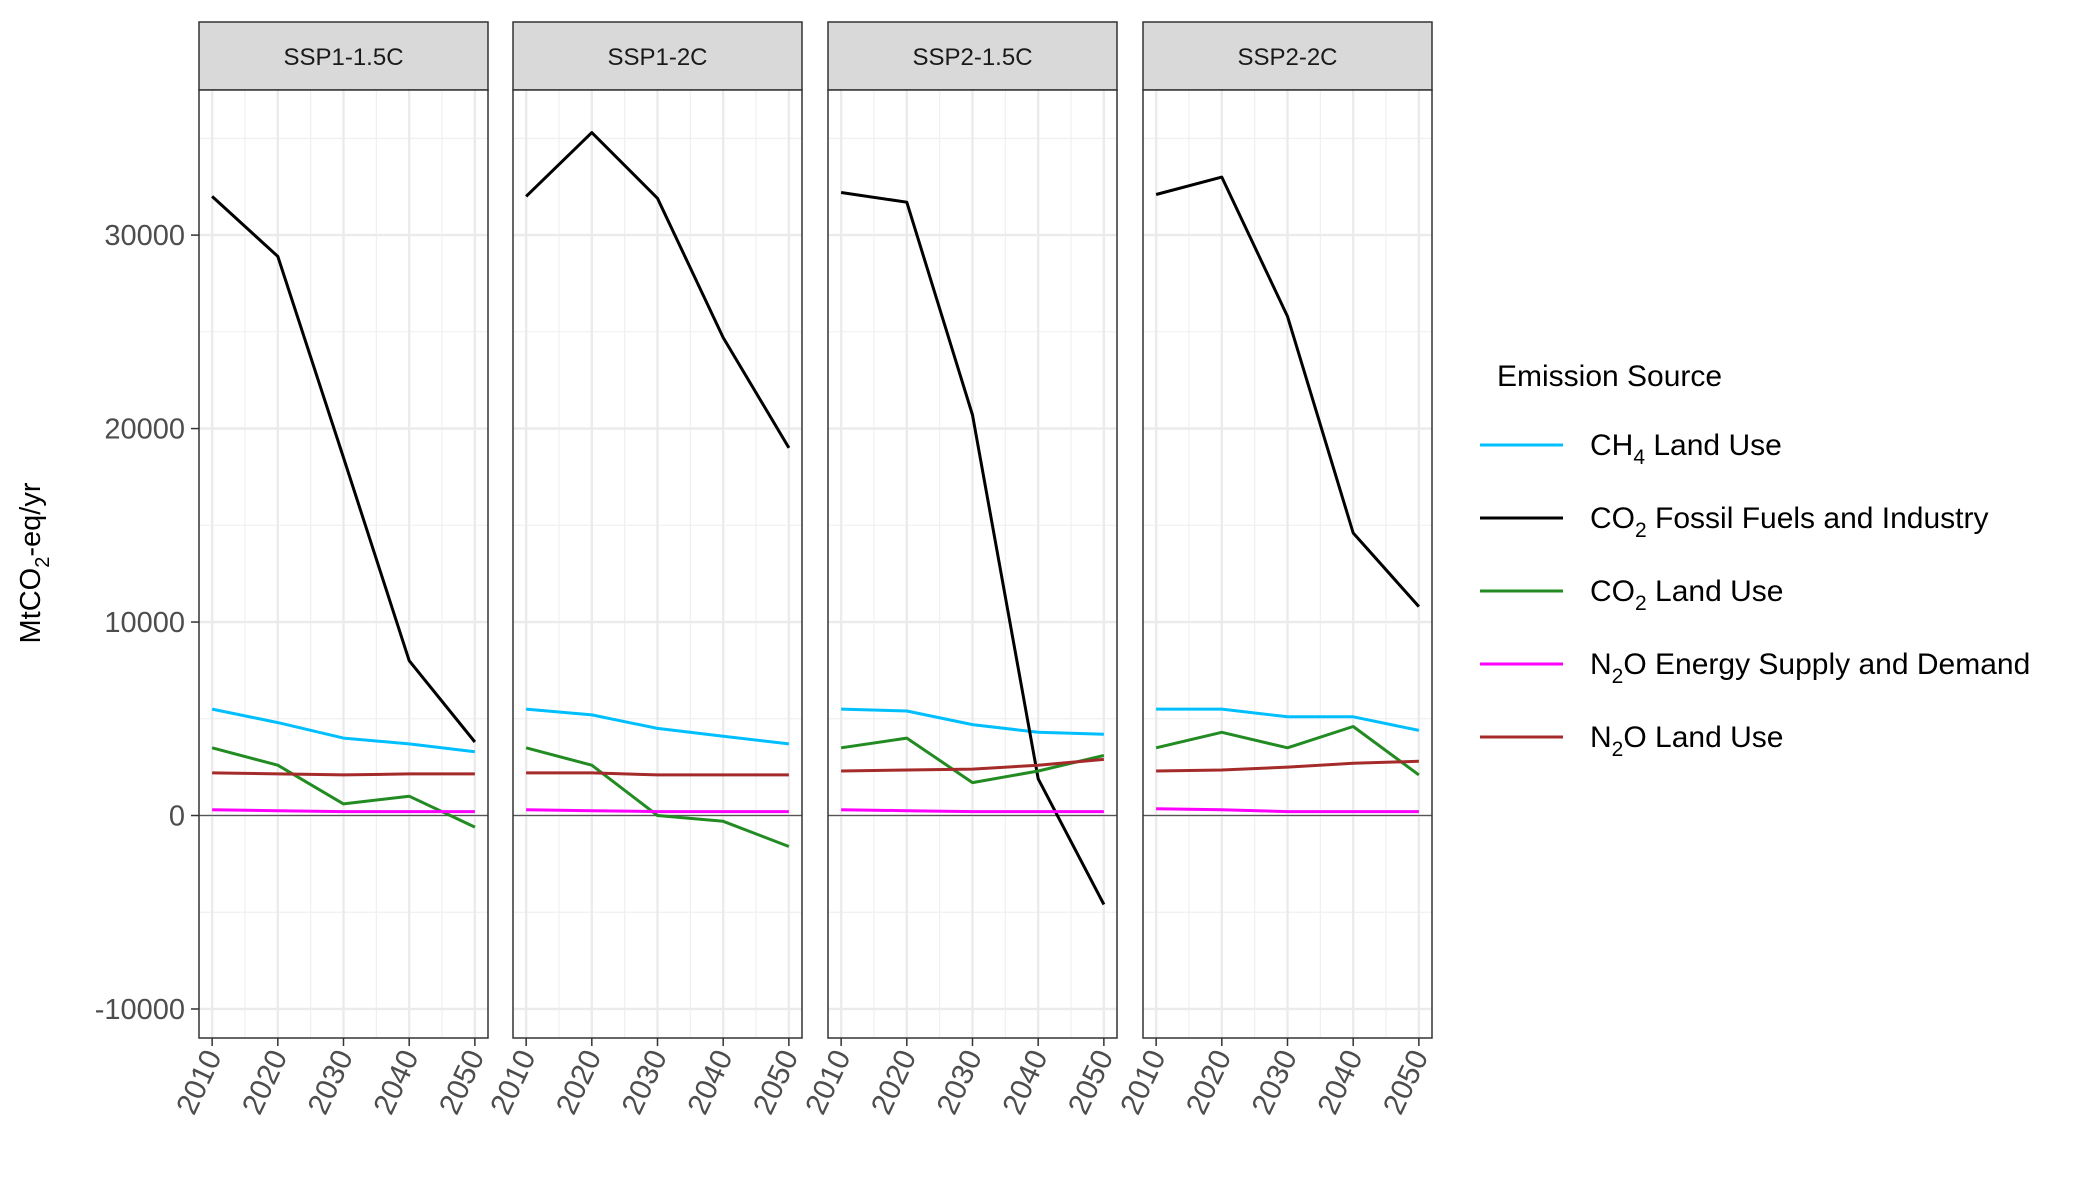 Image resolution: width=2100 pixels, height=1200 pixels. What do you see at coordinates (1810, 668) in the screenshot?
I see `legend-label: N2O Energy Supply and Demand` at bounding box center [1810, 668].